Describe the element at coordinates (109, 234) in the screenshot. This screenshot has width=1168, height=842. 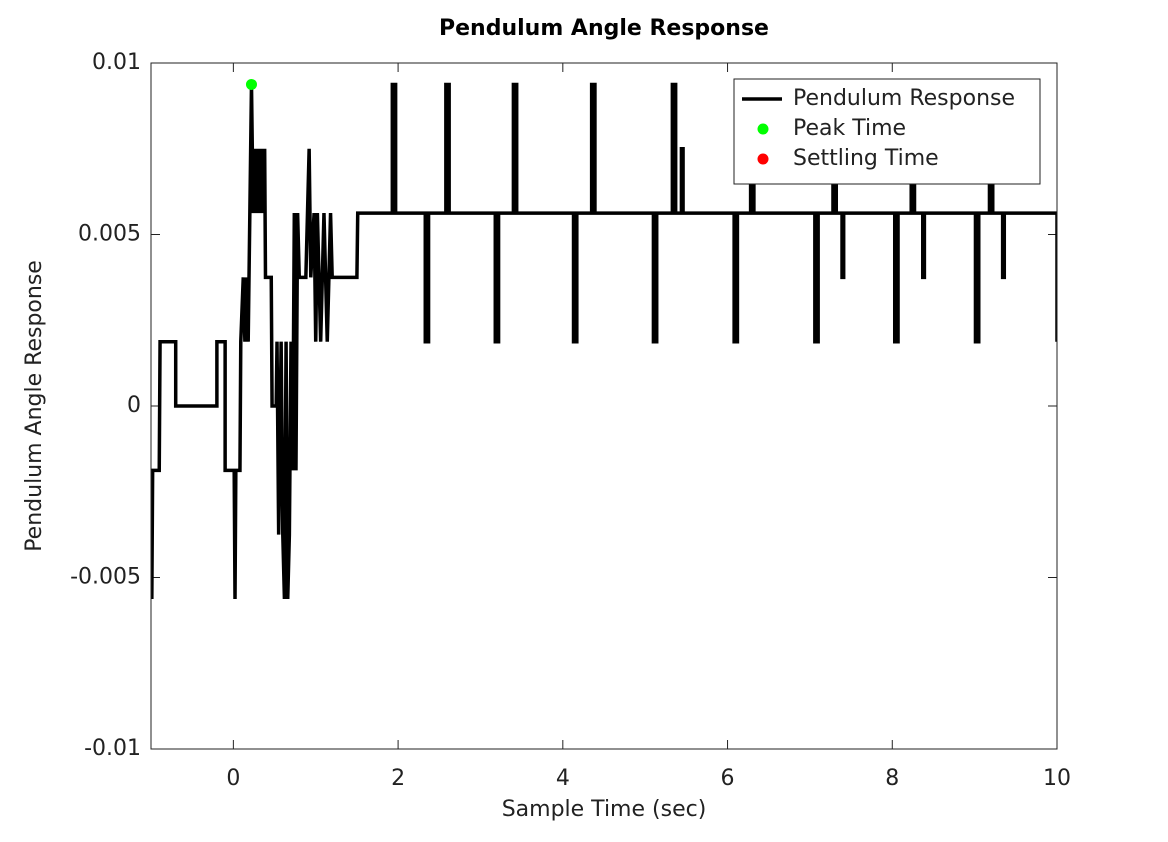
I see `y-tick-label: 0.005` at that location.